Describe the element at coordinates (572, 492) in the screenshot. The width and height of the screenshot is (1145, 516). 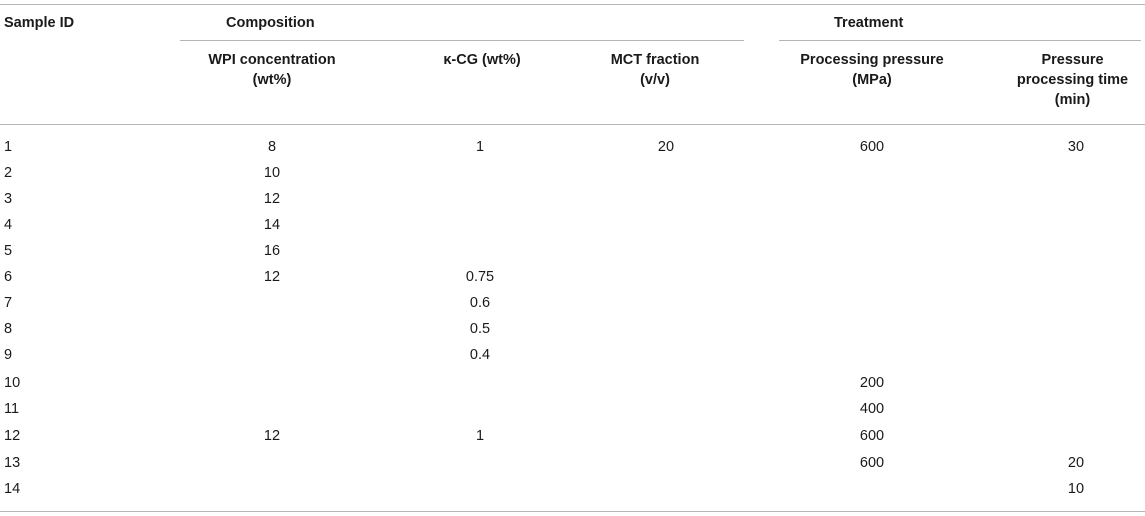
I see `table-row: 14 10` at that location.